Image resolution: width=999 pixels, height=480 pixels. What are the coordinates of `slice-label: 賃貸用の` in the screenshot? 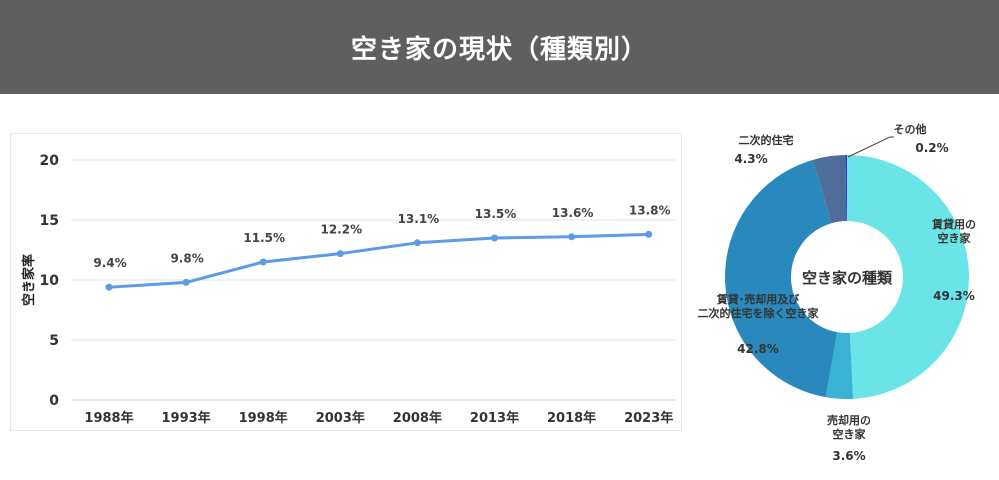 It's located at (953, 224).